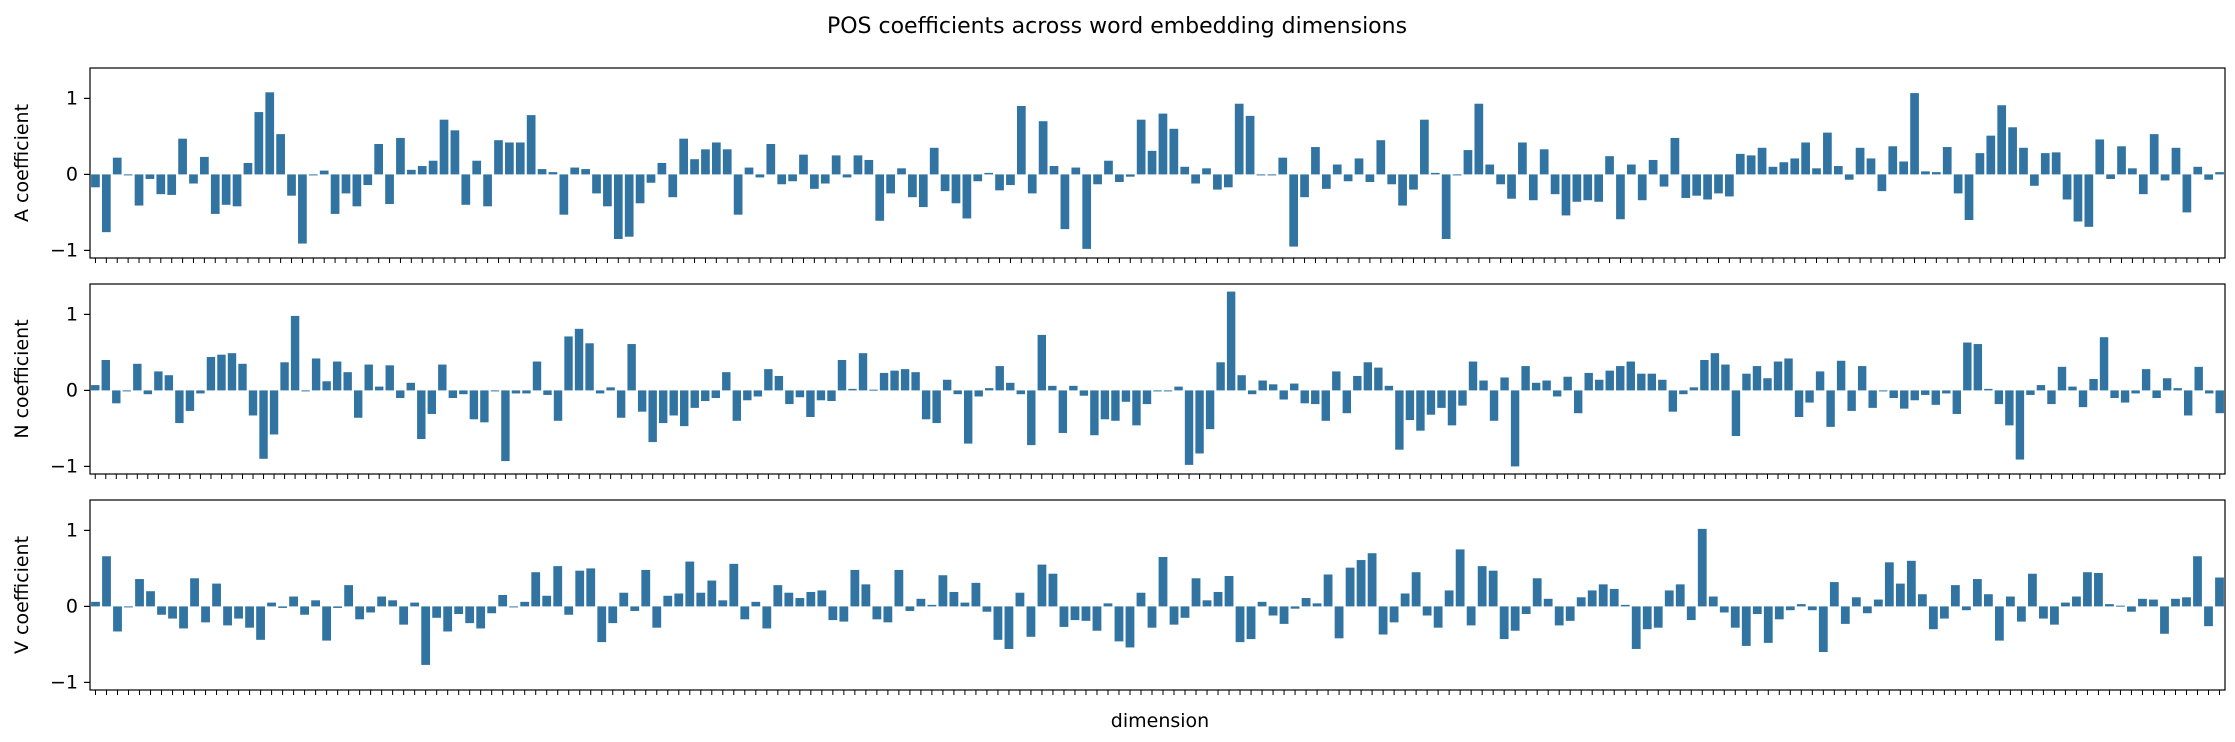 The image size is (2235, 742). Describe the element at coordinates (1160, 721) in the screenshot. I see `x-axis-label: dimension` at that location.